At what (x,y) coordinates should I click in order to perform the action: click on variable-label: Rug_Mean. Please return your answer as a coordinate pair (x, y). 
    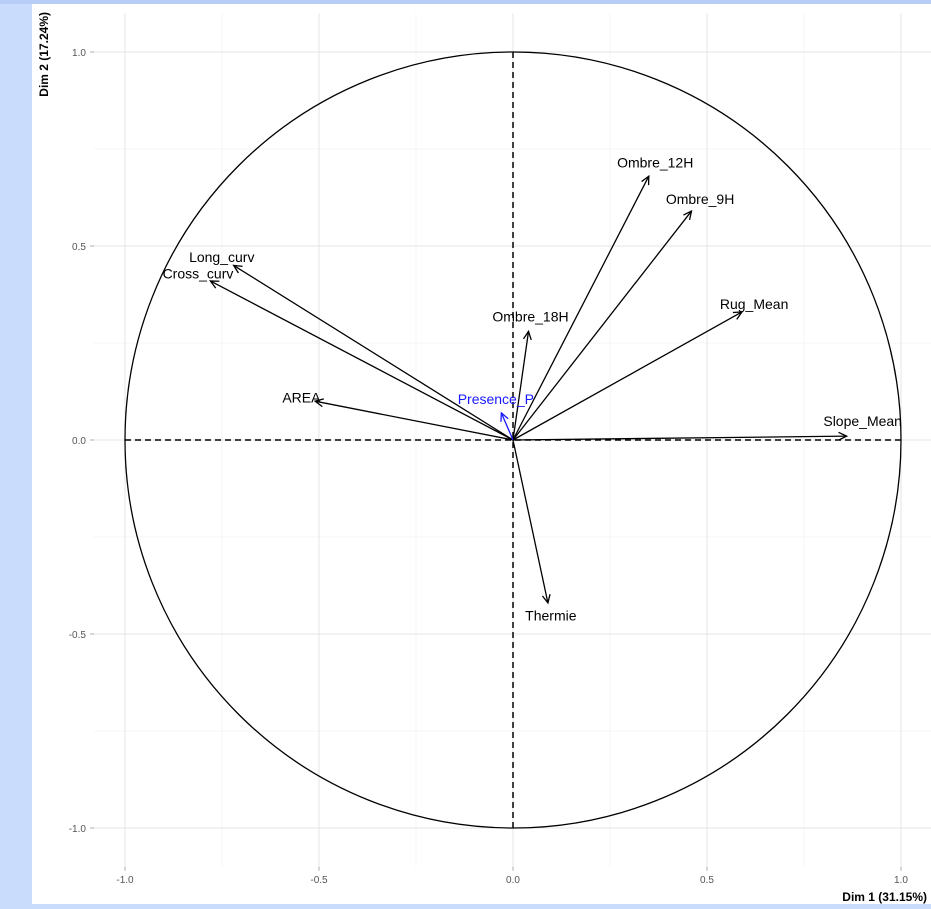
    Looking at the image, I should click on (754, 304).